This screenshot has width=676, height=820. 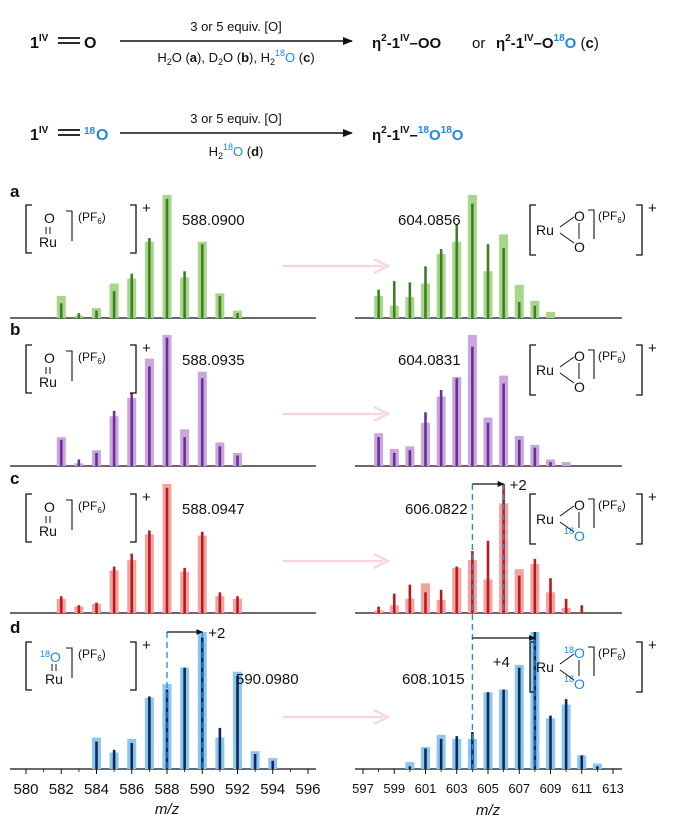 What do you see at coordinates (394, 788) in the screenshot?
I see `right-tick-label-599: 599` at bounding box center [394, 788].